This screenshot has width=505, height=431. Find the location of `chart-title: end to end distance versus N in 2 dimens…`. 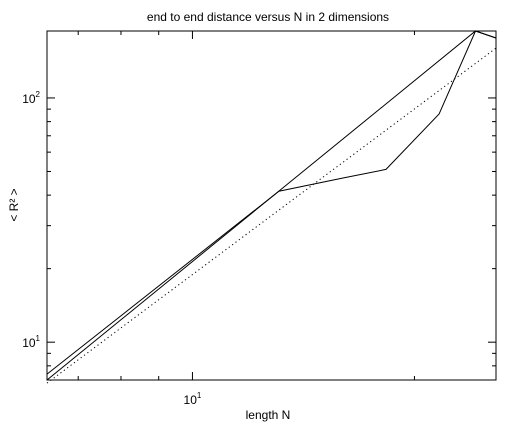

chart-title: end to end distance versus N in 2 dimens… is located at coordinates (268, 17).